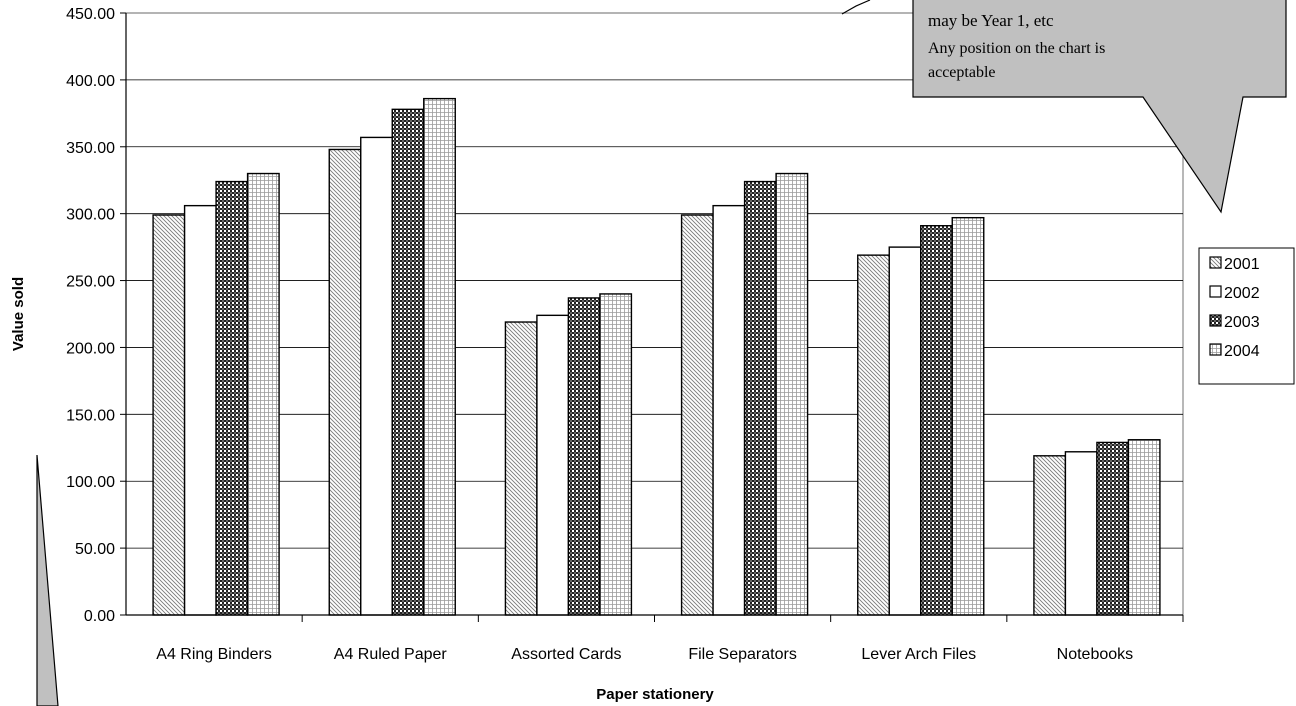 The image size is (1296, 706). What do you see at coordinates (90, 482) in the screenshot?
I see `y-tick-label: 100.00` at bounding box center [90, 482].